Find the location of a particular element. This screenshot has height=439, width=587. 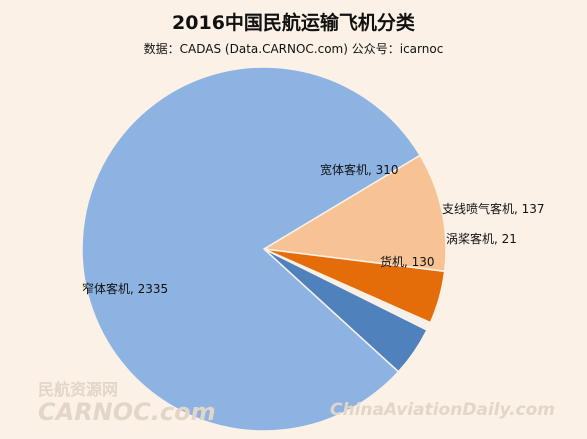

chart-subtitle: 数据：CADAS (Data.CARNOC.com) 公众号：icarnoc is located at coordinates (293, 49).